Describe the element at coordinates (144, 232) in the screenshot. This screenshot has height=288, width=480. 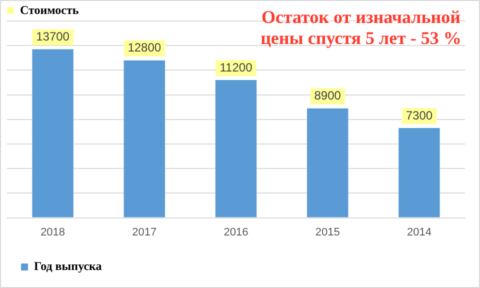
I see `x-tick-label: 2017` at that location.